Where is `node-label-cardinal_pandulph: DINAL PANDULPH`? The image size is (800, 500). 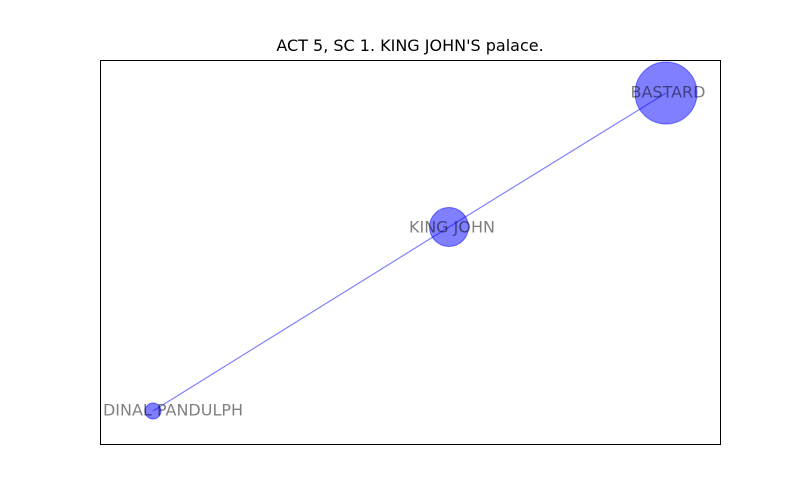 node-label-cardinal_pandulph: DINAL PANDULPH is located at coordinates (173, 410).